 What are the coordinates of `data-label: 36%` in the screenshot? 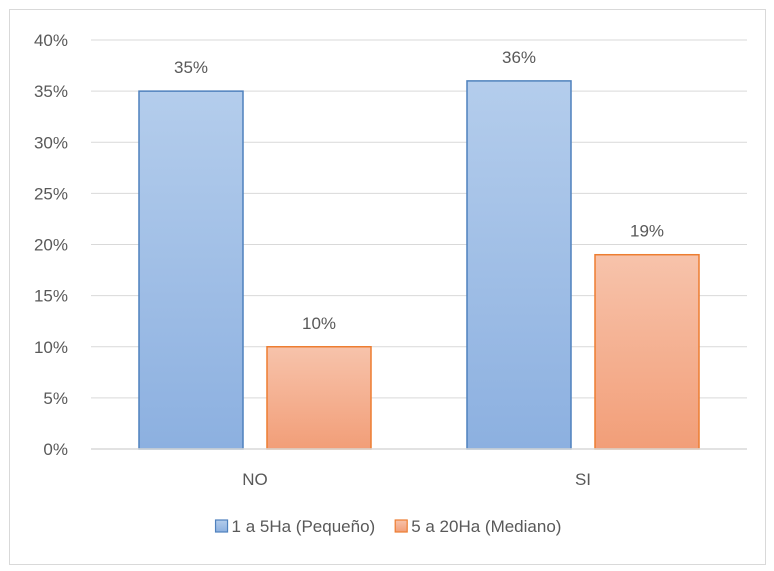 It's located at (519, 57).